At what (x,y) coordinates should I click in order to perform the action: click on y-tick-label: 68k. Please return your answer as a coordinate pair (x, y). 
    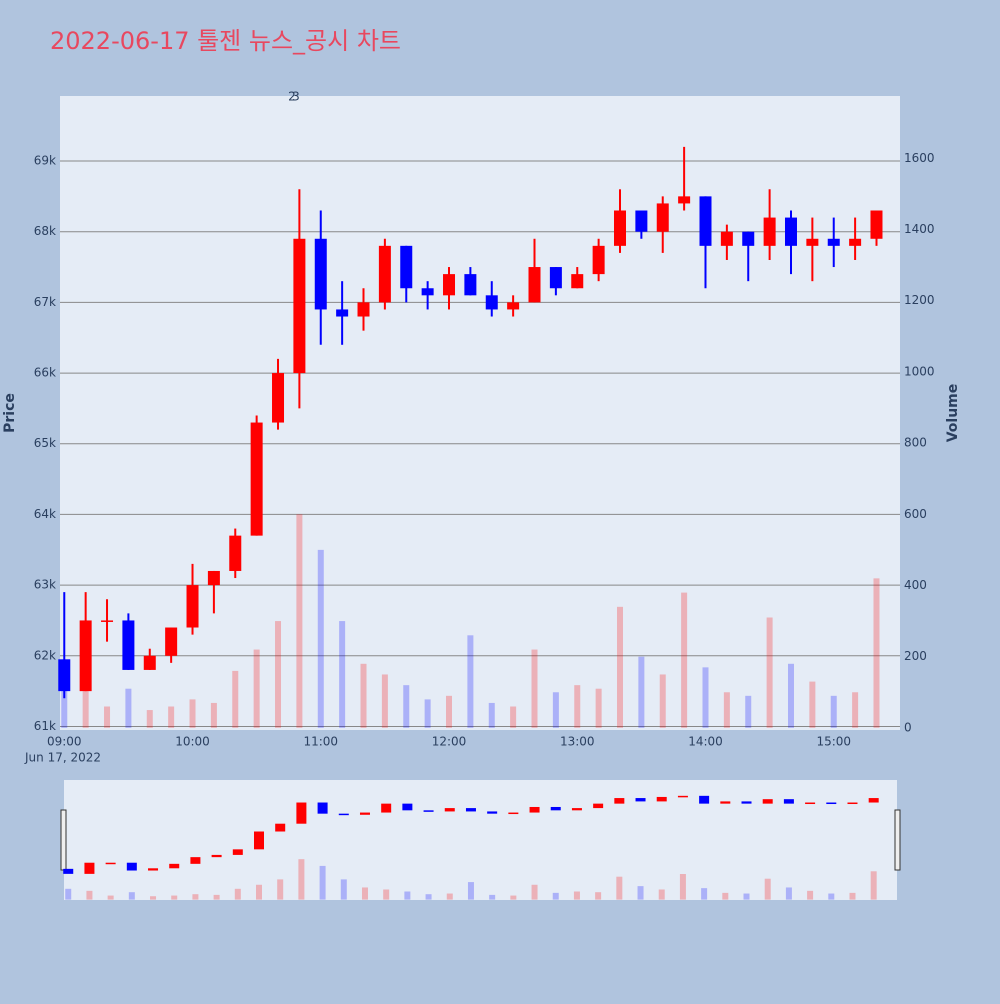
    Looking at the image, I should click on (45, 231).